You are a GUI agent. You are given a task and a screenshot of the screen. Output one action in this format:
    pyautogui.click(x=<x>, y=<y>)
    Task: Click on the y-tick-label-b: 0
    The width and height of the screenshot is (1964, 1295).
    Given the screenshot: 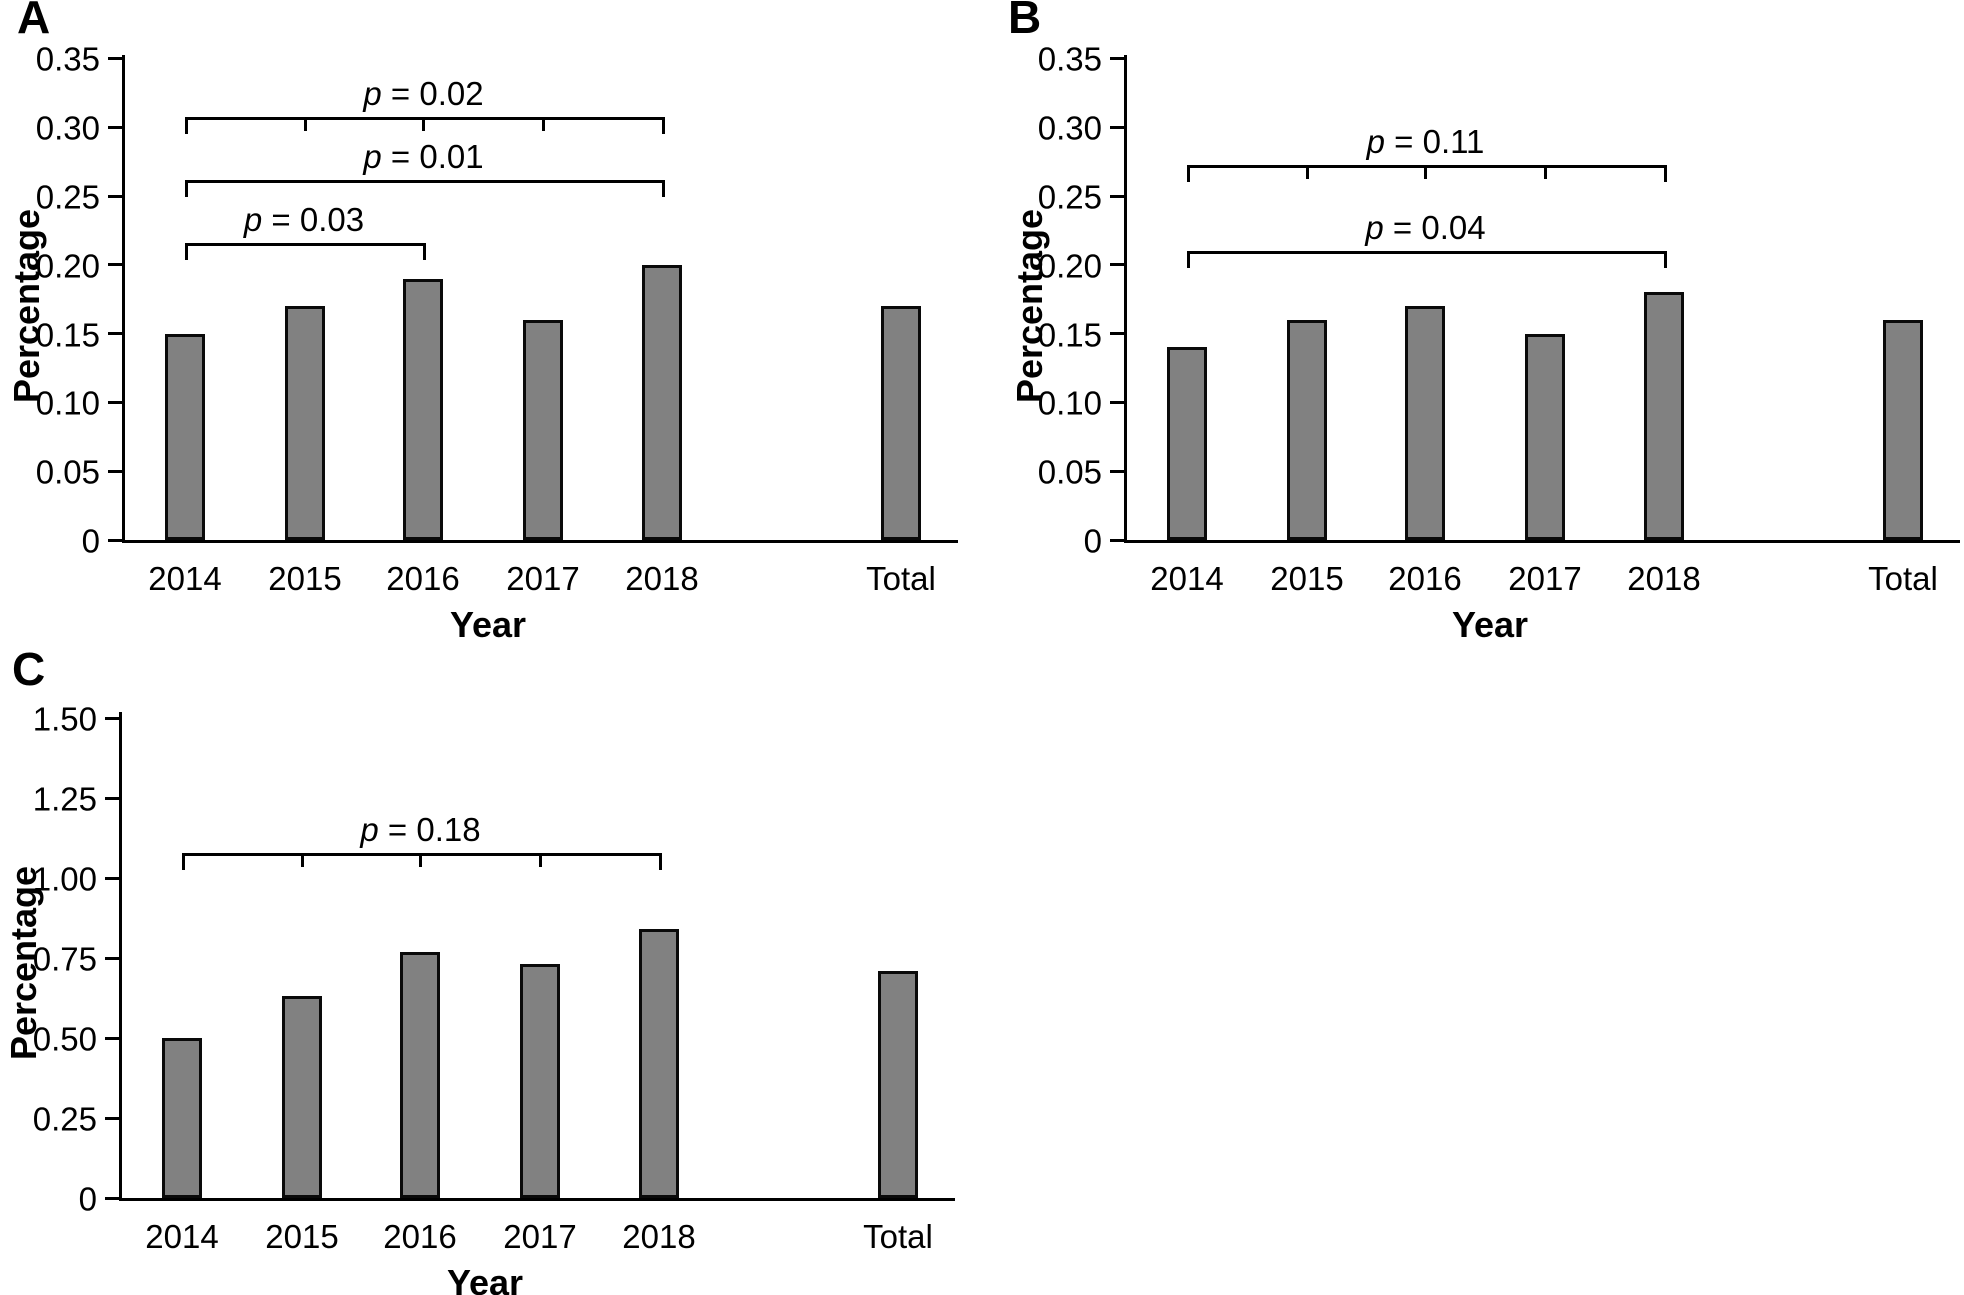 What is the action you would take?
    pyautogui.click(x=1092, y=541)
    